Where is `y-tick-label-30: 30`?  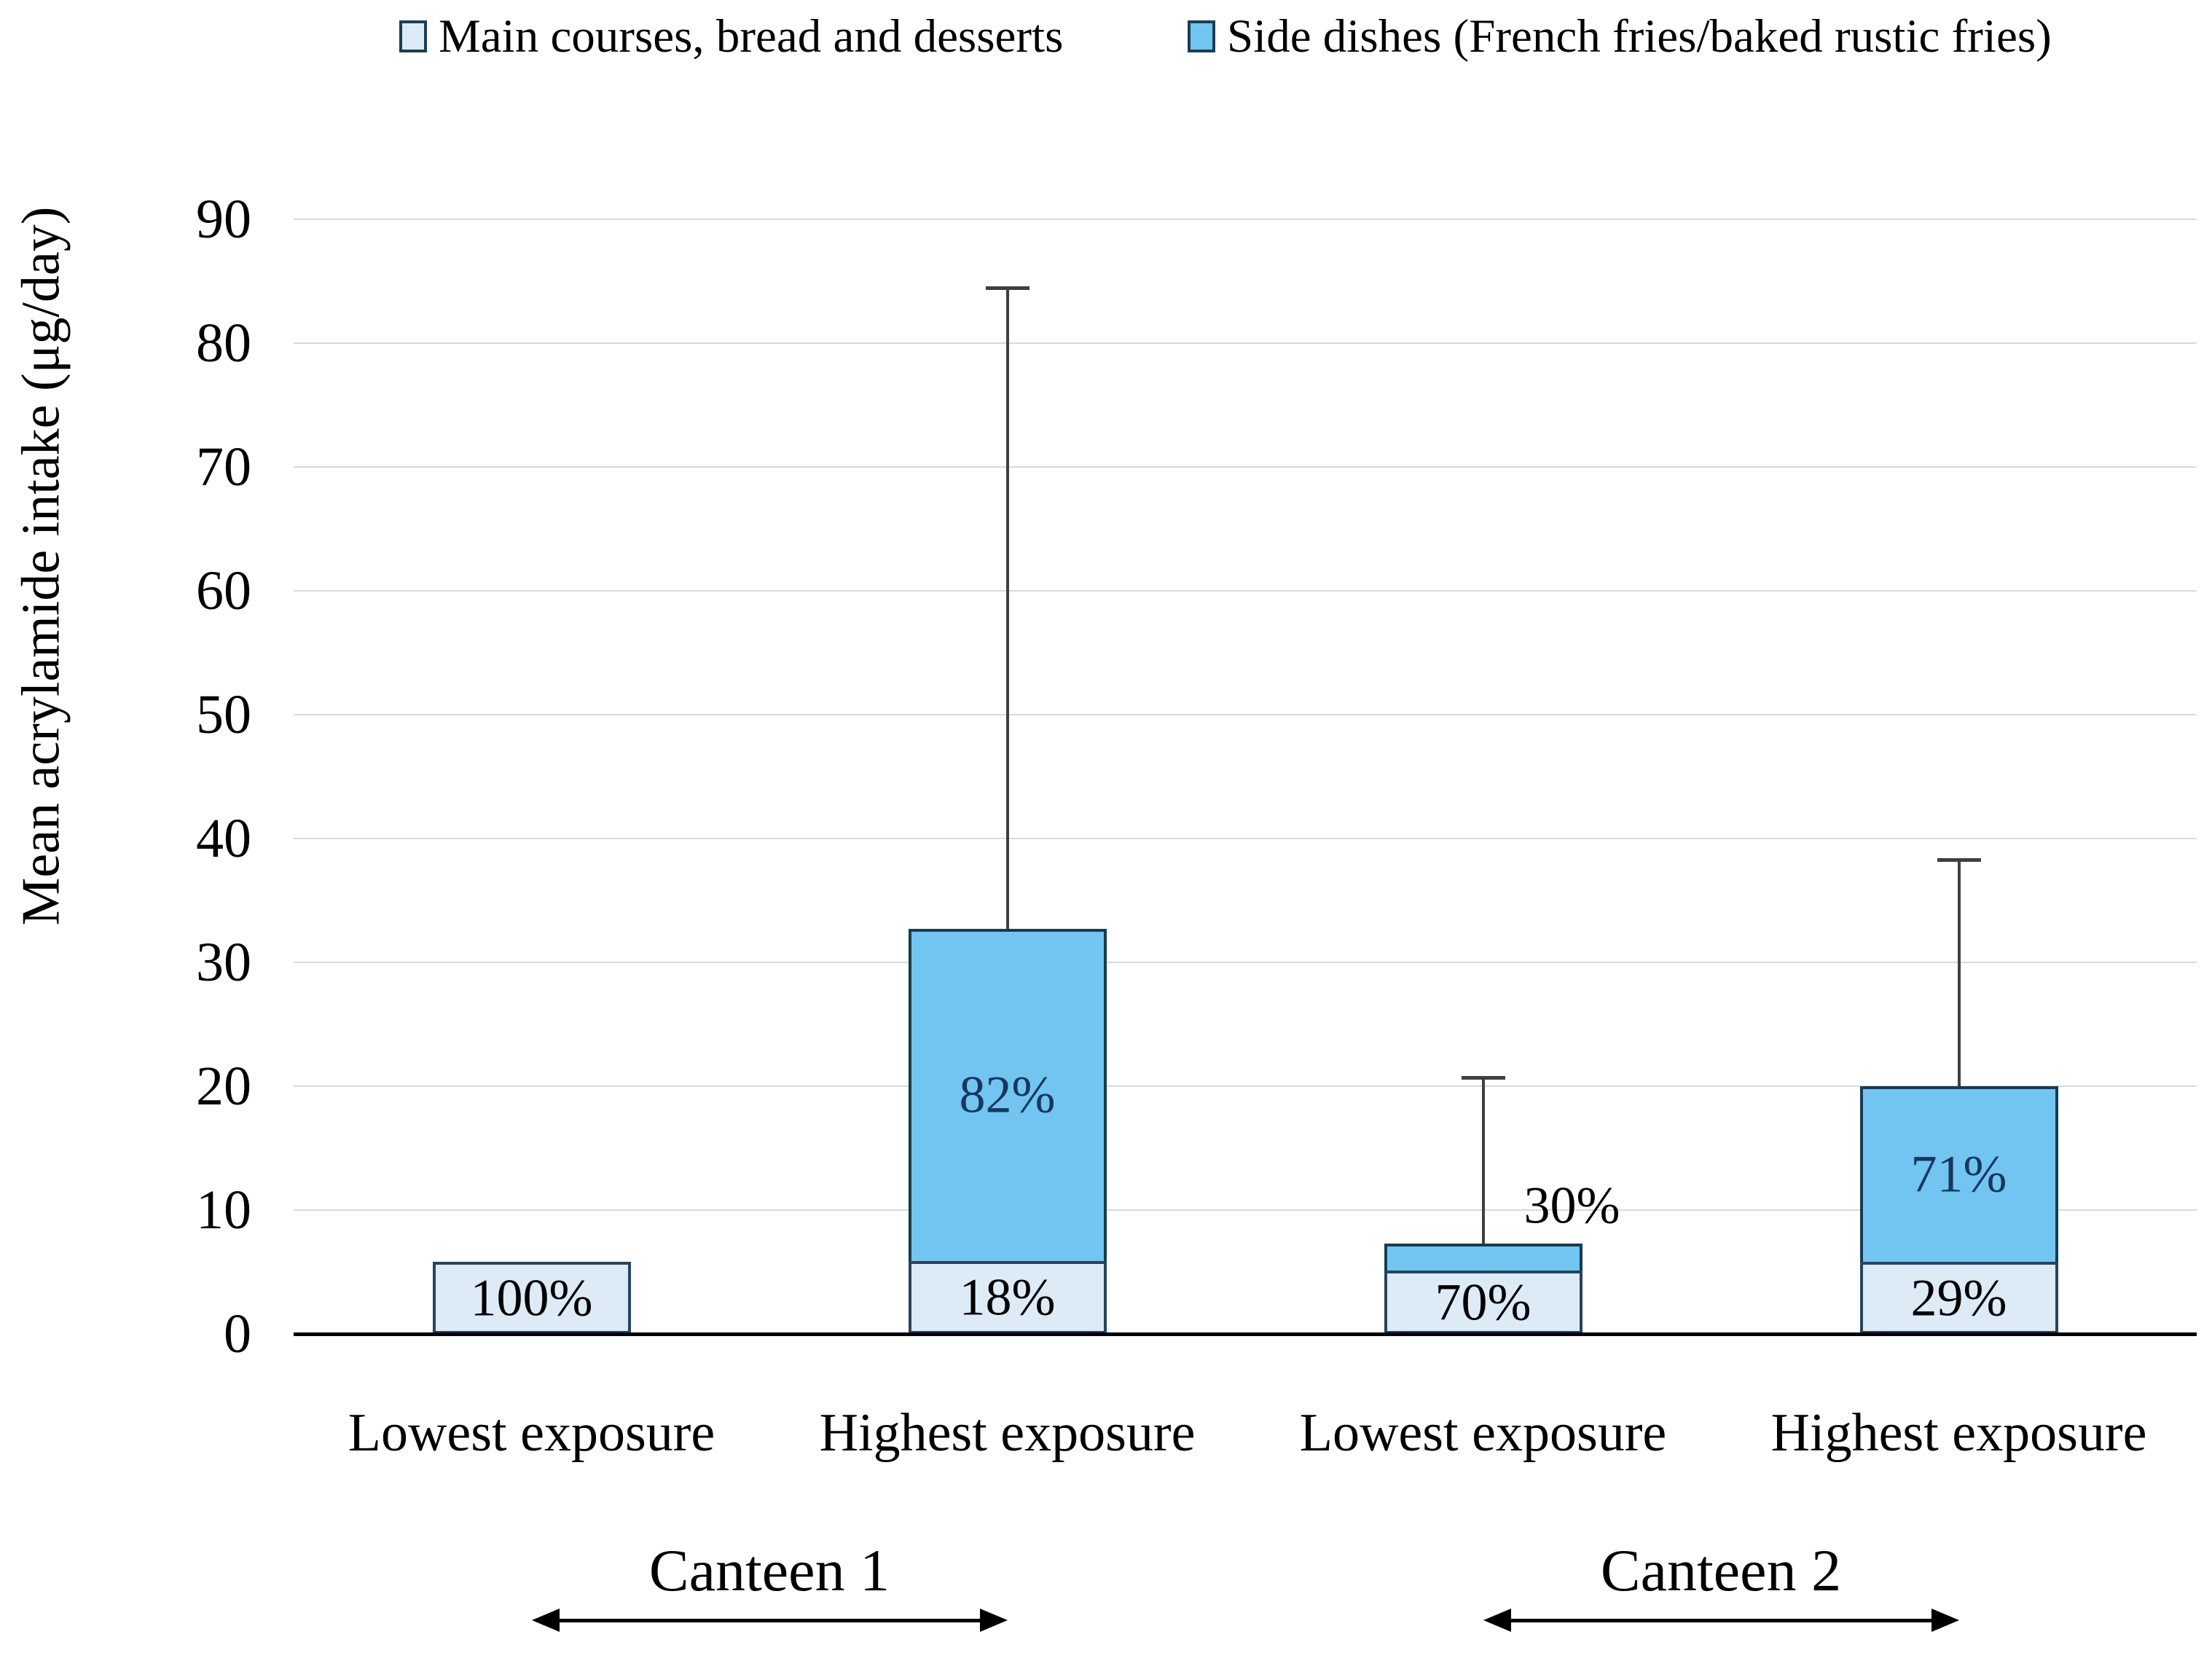
y-tick-label-30: 30 is located at coordinates (224, 963).